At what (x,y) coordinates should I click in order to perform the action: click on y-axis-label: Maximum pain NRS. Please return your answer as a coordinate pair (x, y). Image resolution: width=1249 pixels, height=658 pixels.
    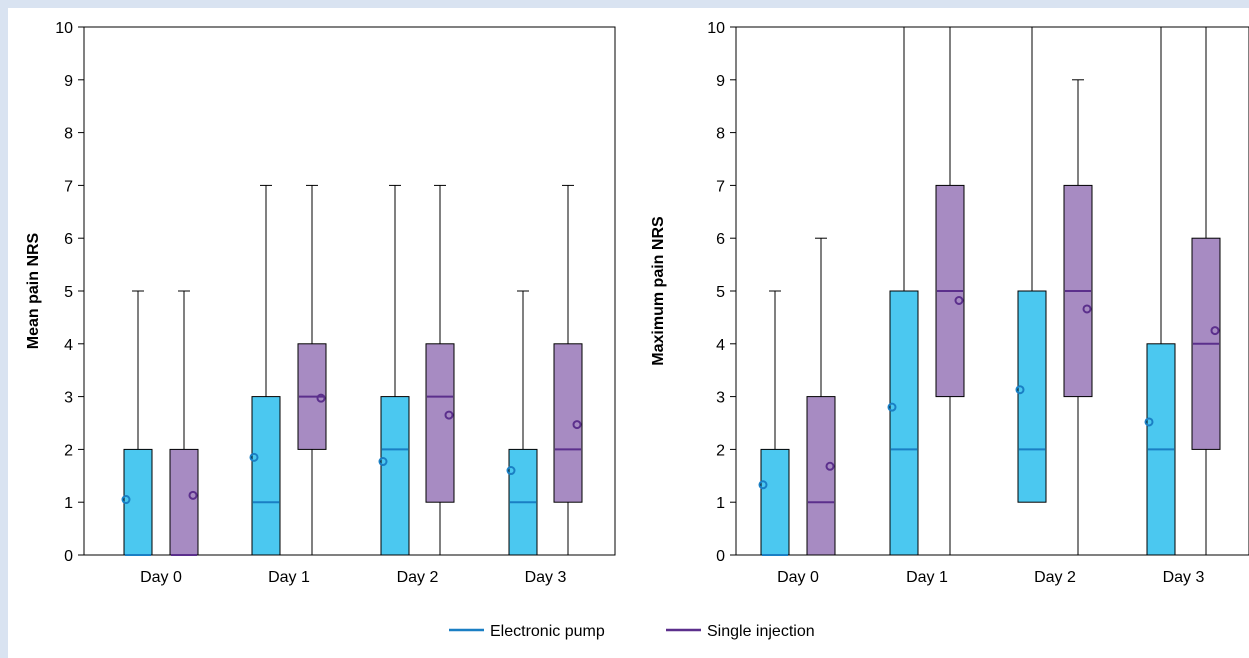
    Looking at the image, I should click on (658, 291).